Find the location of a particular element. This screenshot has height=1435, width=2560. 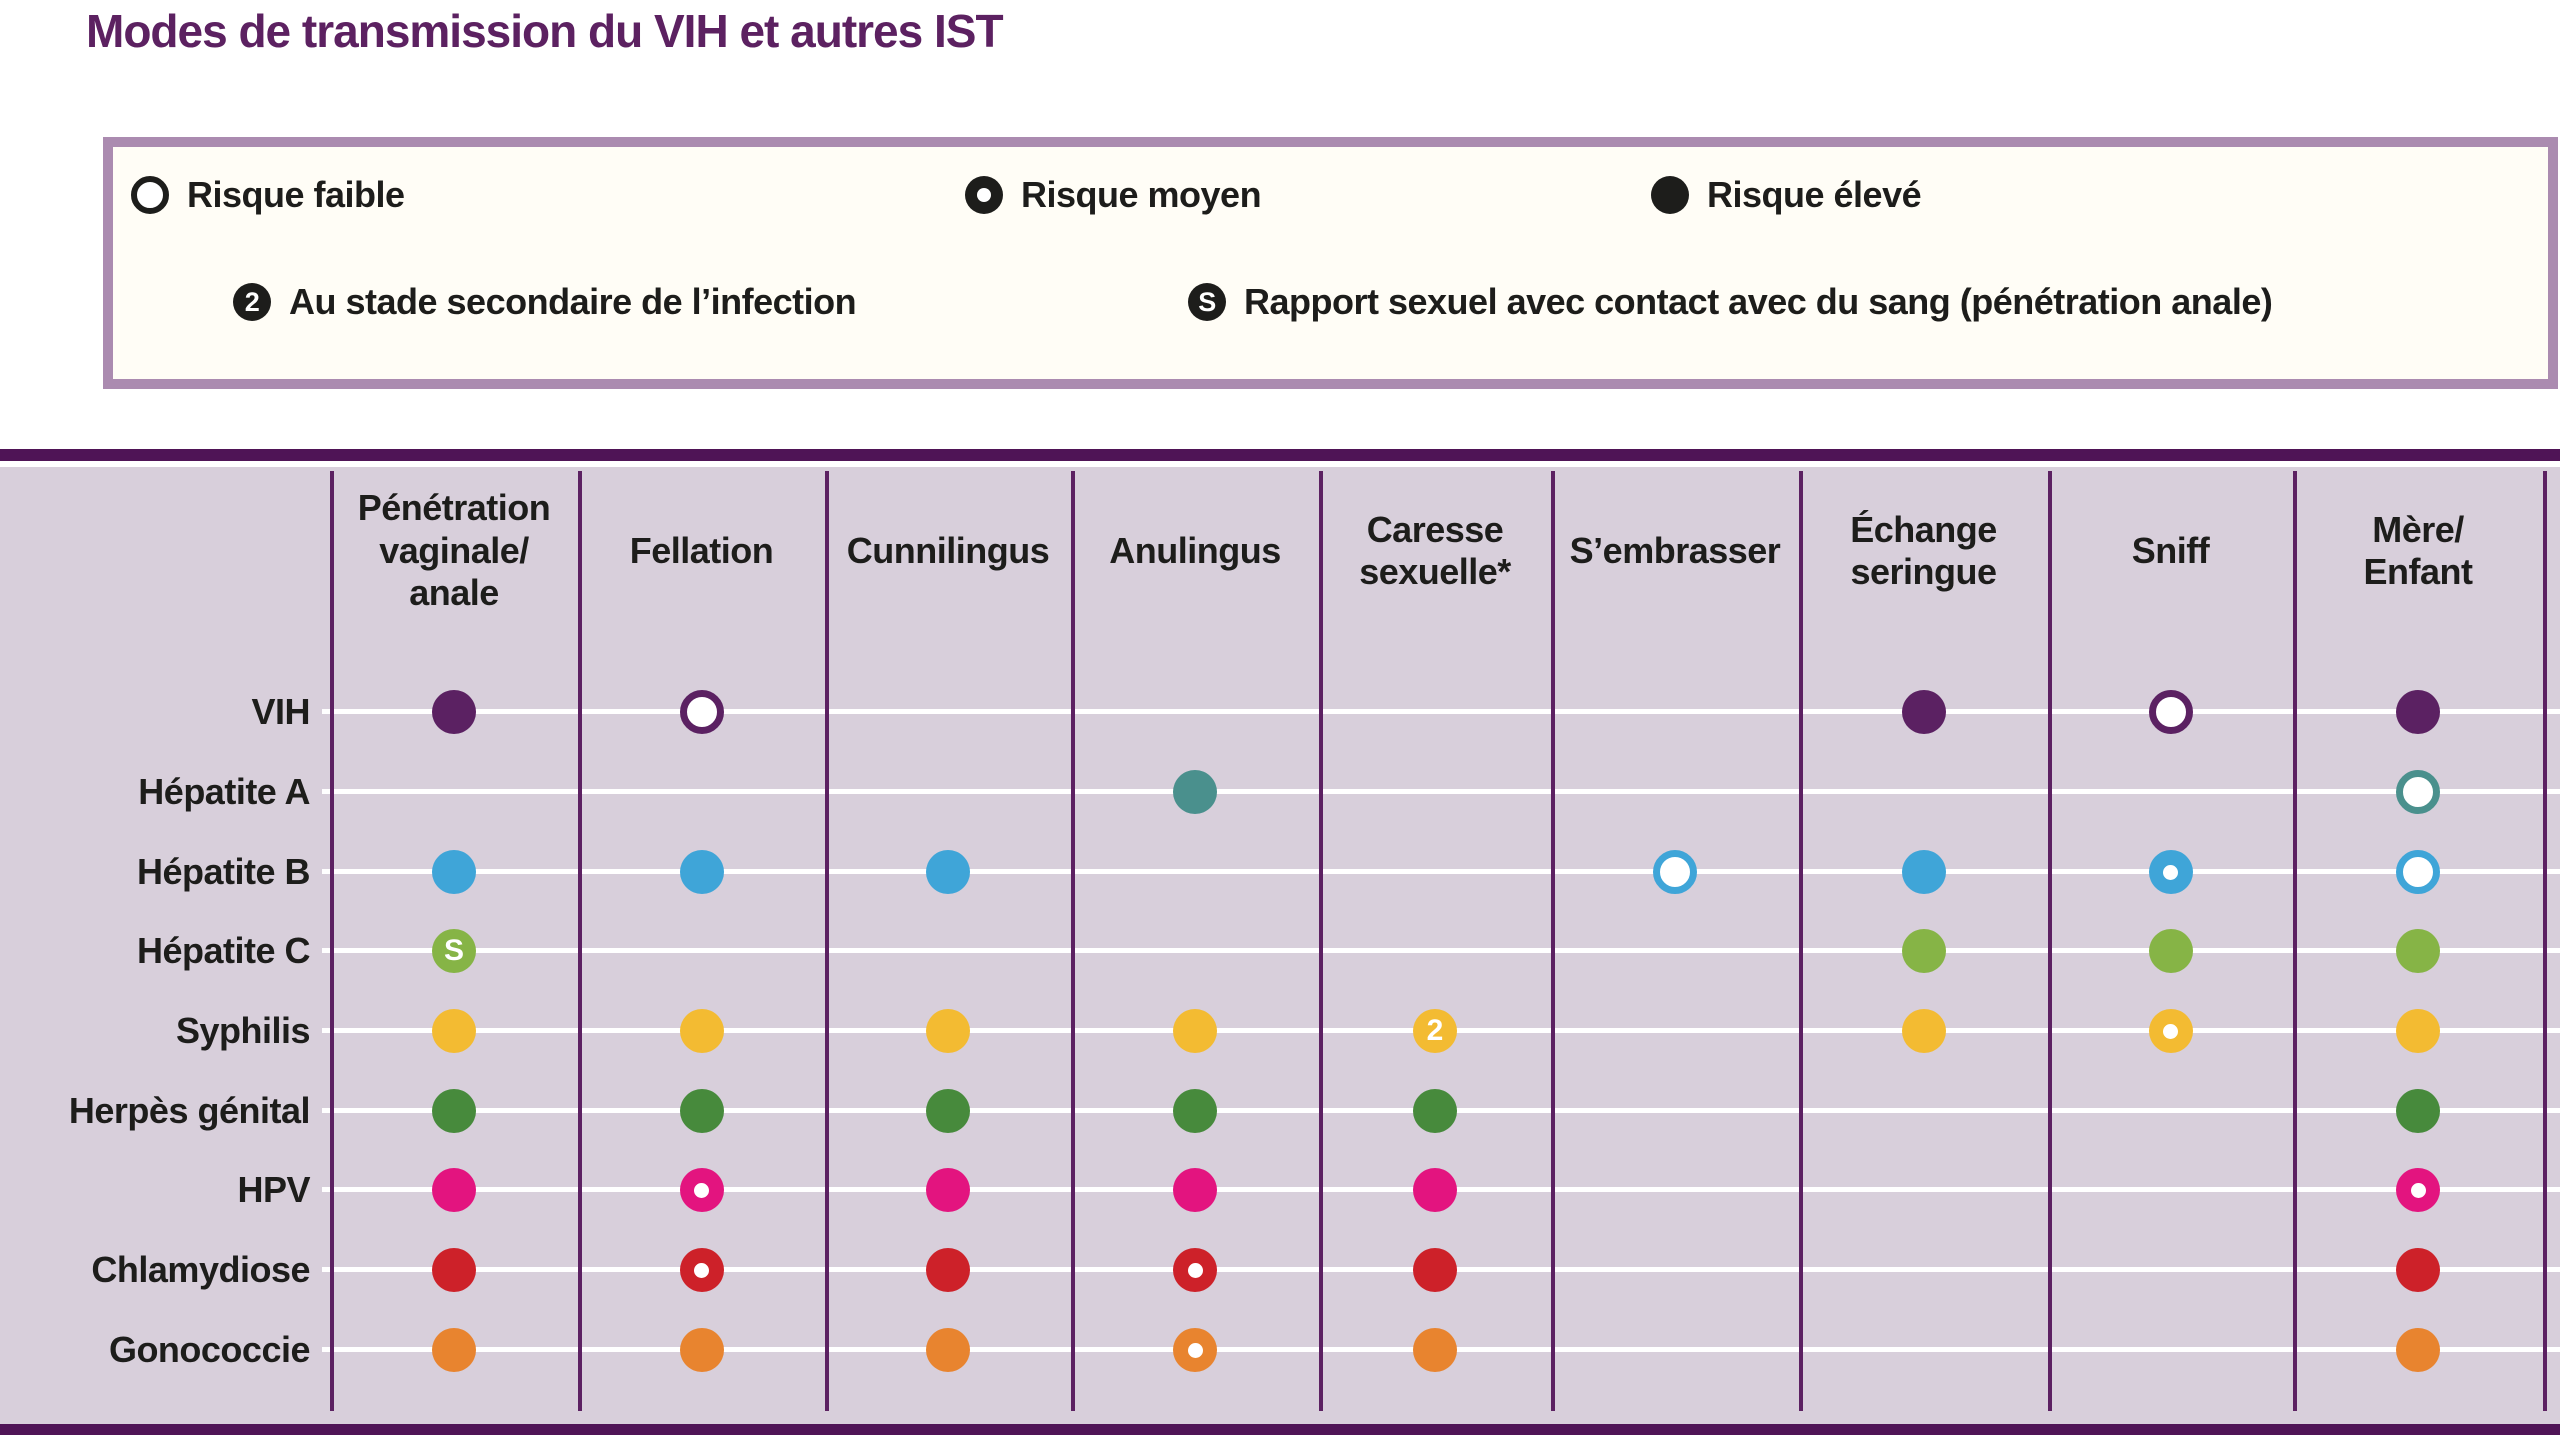

low-risk-icon is located at coordinates (150, 195).